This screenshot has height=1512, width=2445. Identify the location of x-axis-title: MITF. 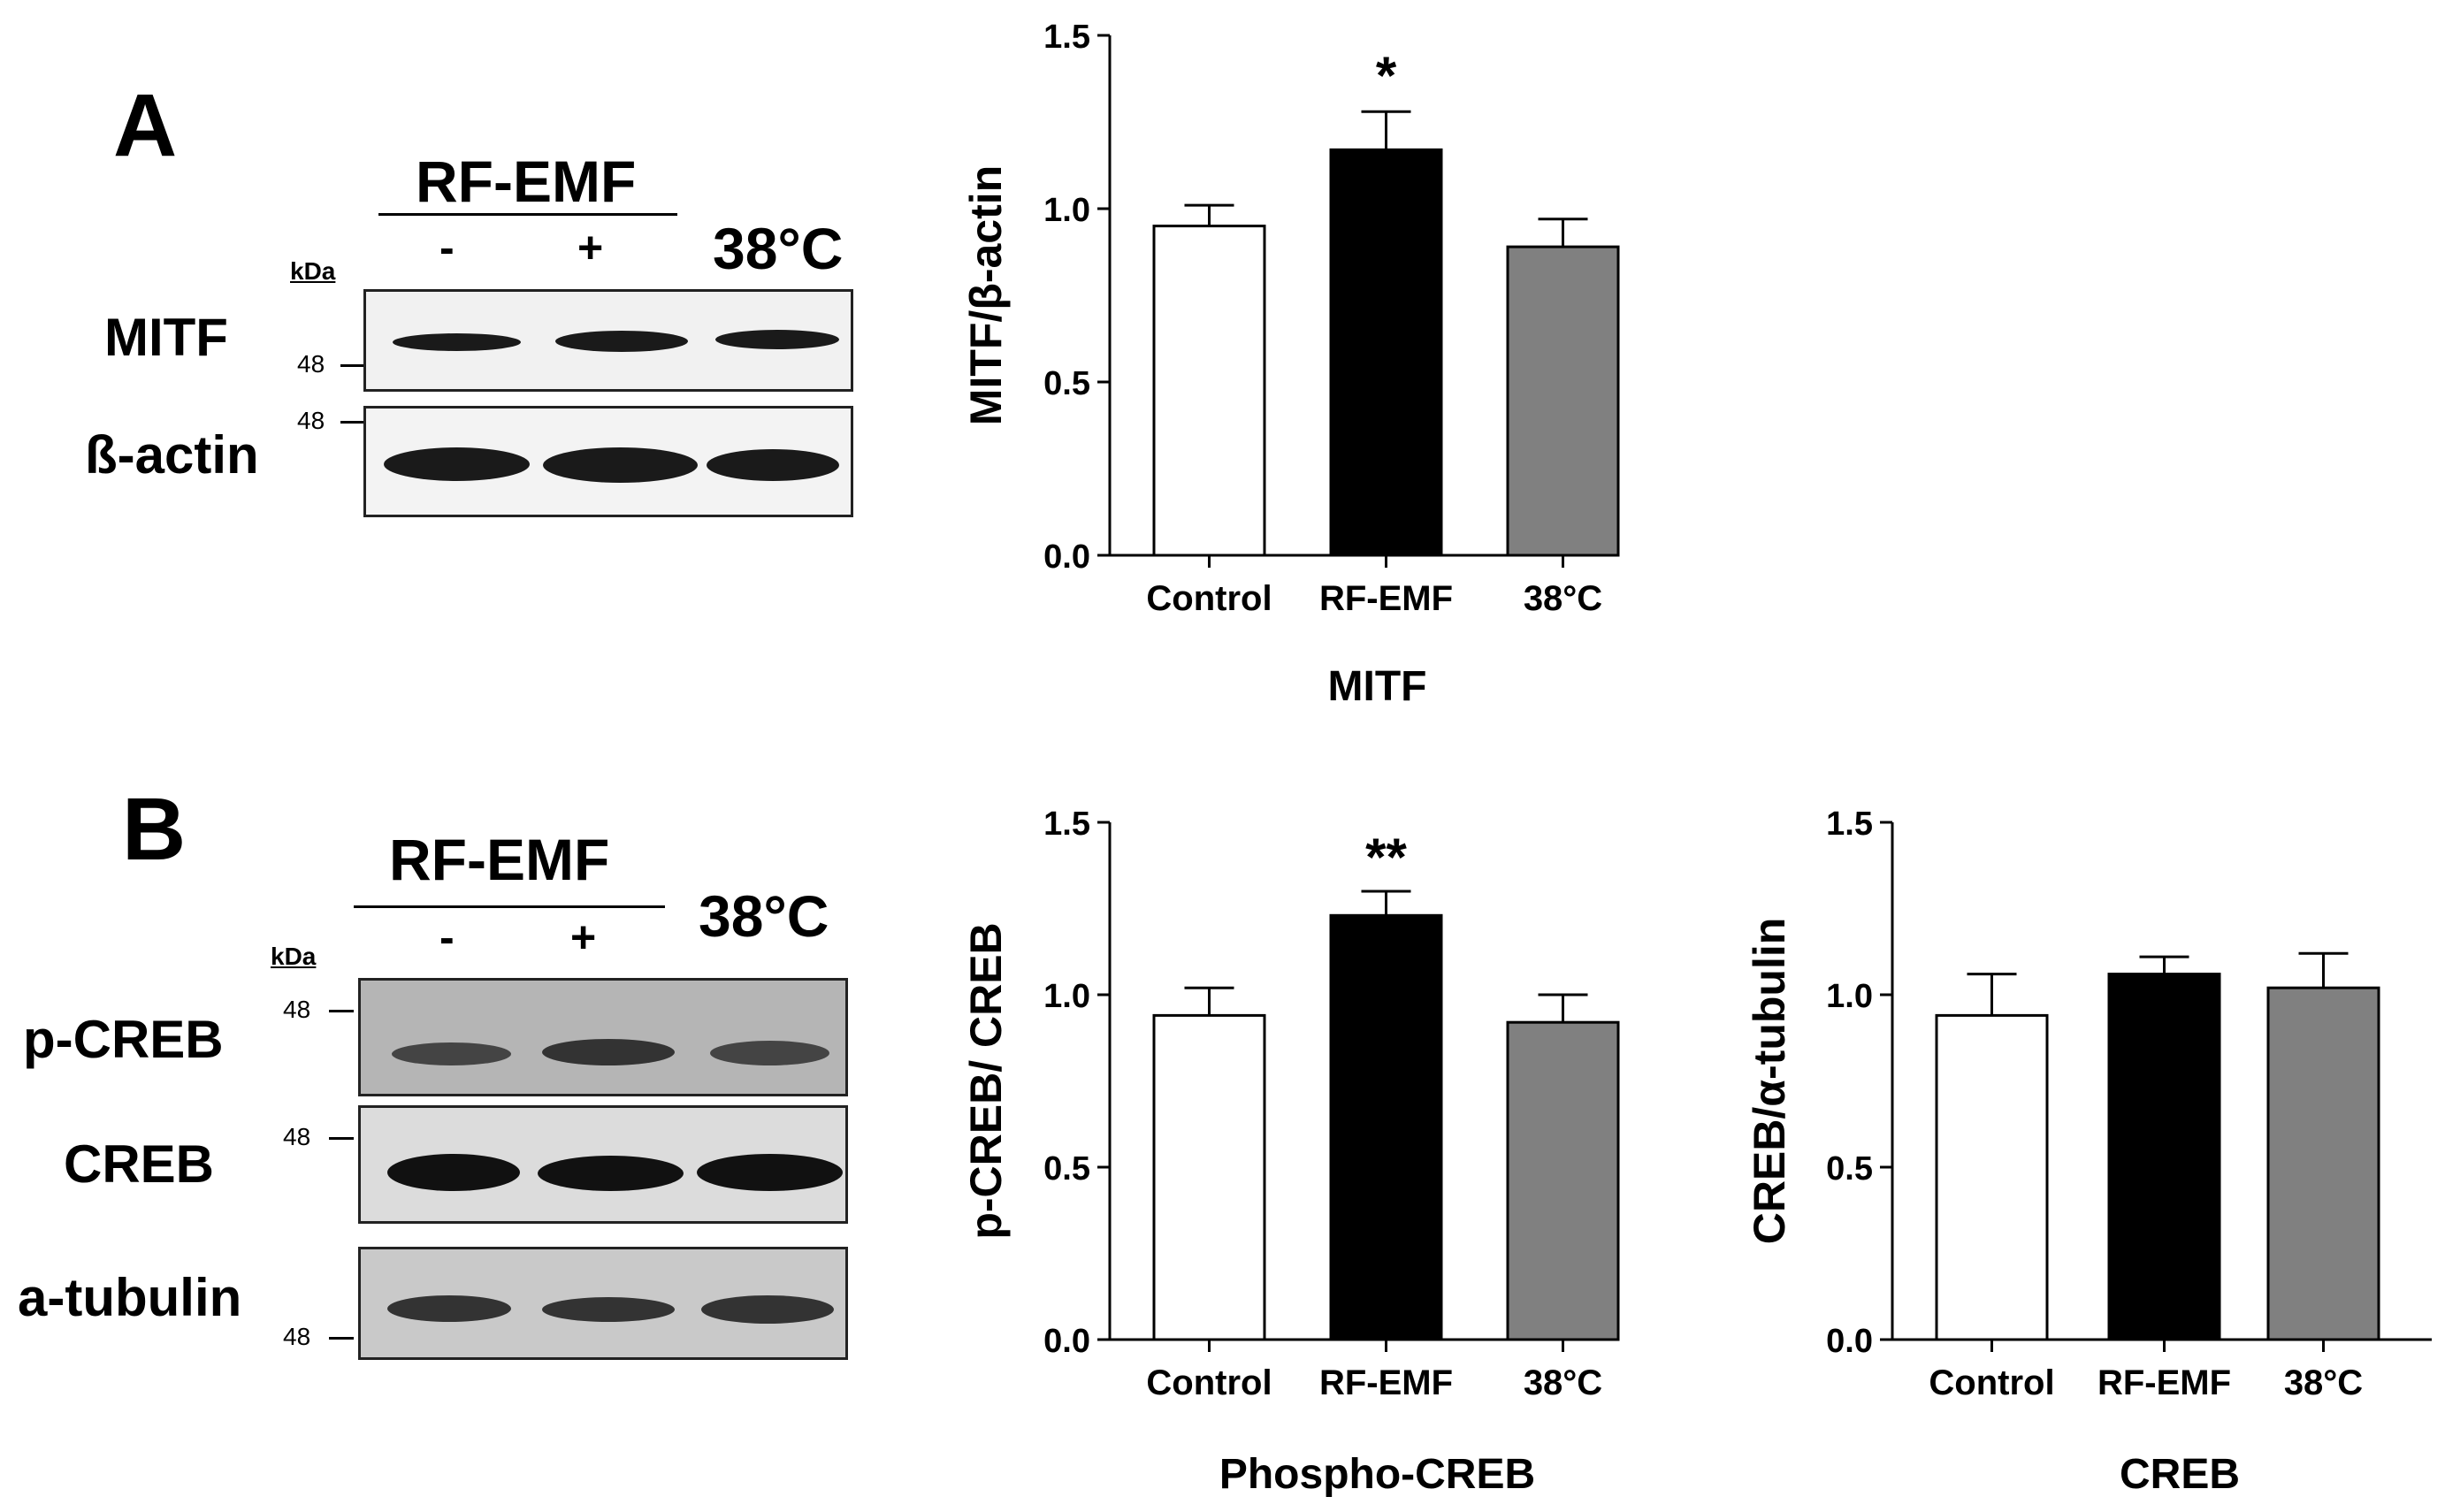
(1377, 686).